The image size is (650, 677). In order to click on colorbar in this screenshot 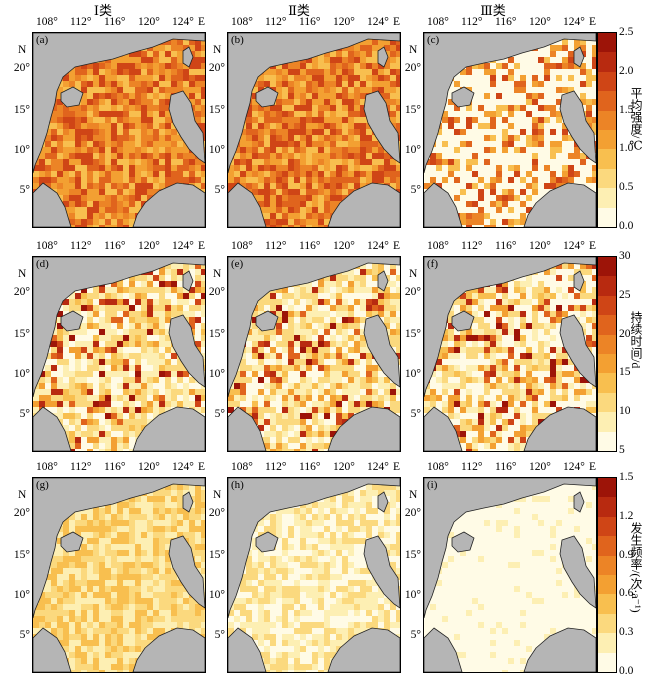, I will do `click(607, 354)`.